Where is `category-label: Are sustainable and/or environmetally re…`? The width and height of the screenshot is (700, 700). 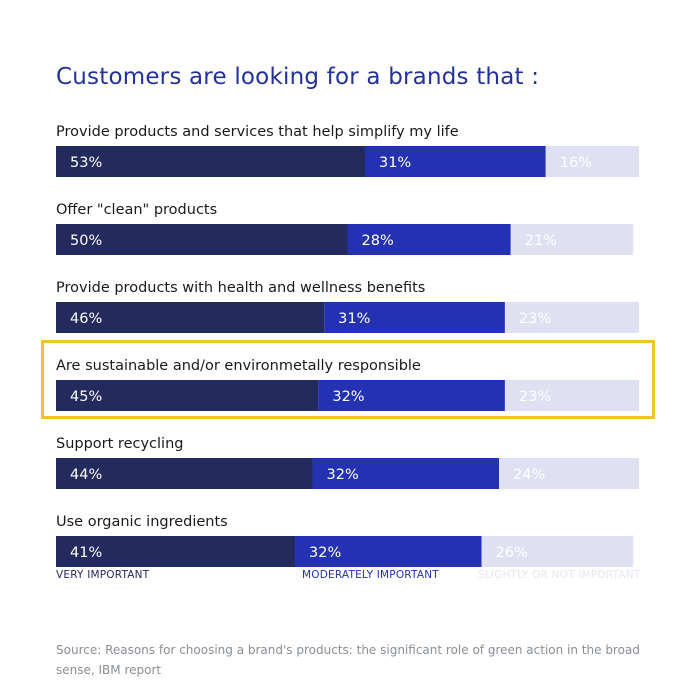
category-label: Are sustainable and/or environmetally re… is located at coordinates (238, 366).